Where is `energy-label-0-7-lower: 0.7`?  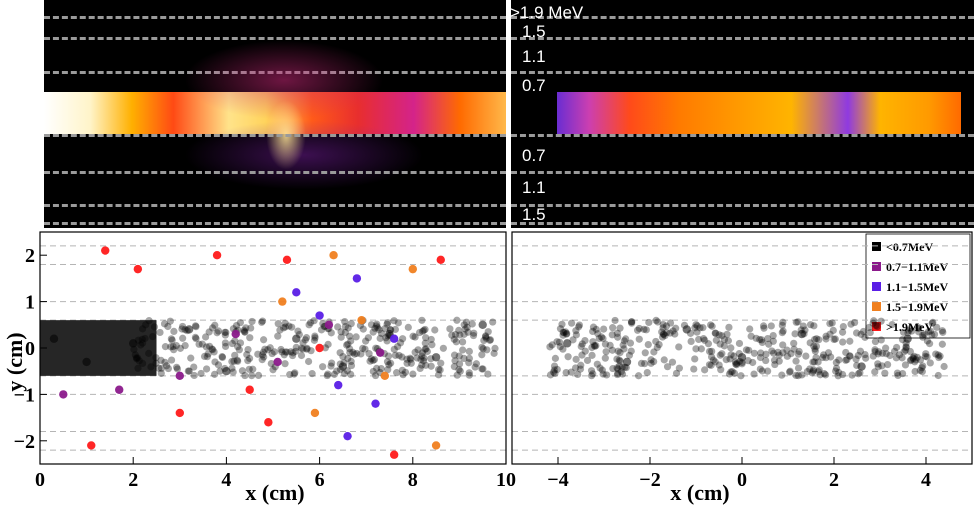
energy-label-0-7-lower: 0.7 is located at coordinates (534, 155).